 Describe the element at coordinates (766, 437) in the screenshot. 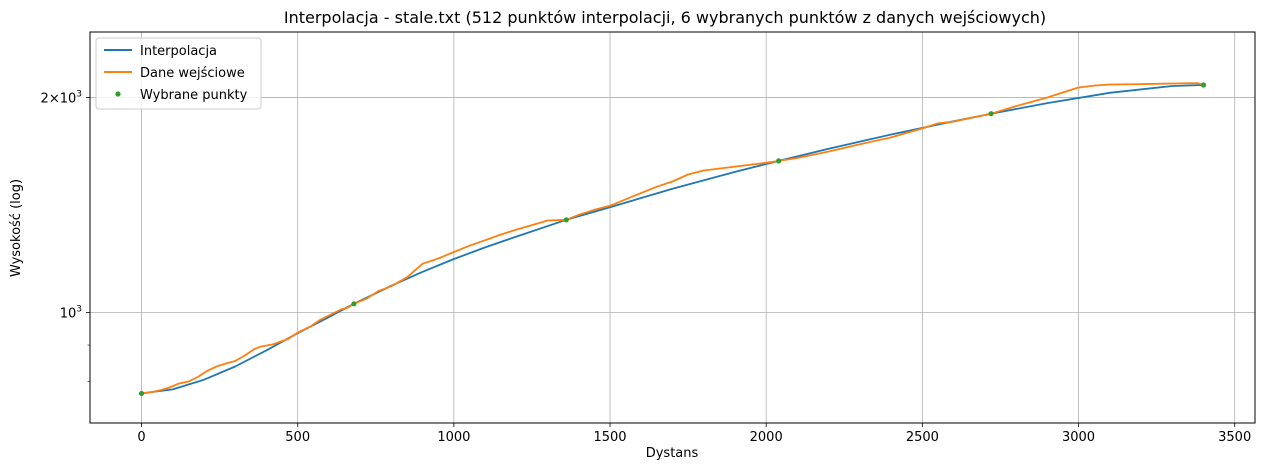

I see `x-tick-label: 2000` at that location.